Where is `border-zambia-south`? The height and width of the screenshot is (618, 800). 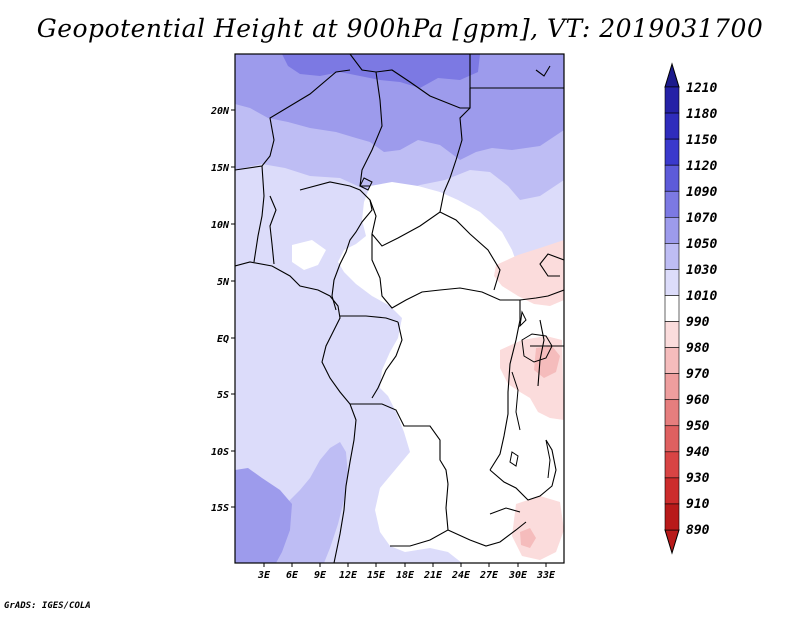
border-zambia-south is located at coordinates (487, 534).